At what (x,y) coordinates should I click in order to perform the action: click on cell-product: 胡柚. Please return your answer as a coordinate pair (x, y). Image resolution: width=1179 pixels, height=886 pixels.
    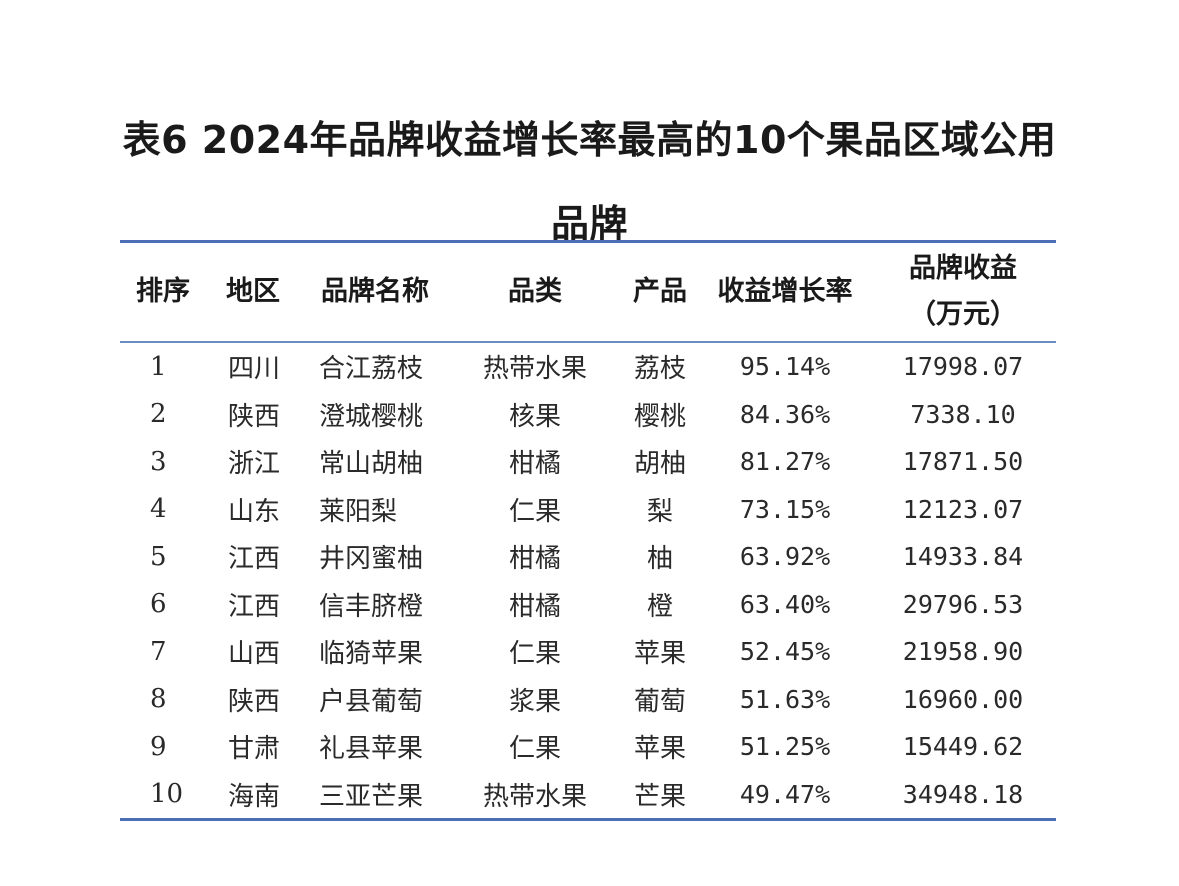
    Looking at the image, I should click on (659, 464).